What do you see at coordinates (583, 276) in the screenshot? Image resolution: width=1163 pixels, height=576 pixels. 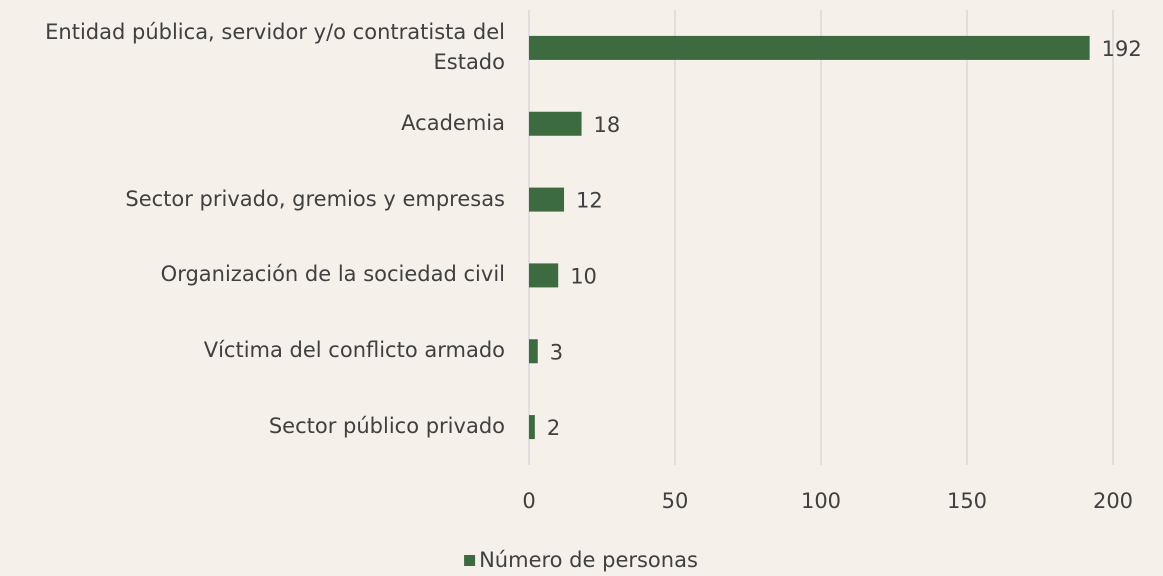 I see `data-label: 10` at bounding box center [583, 276].